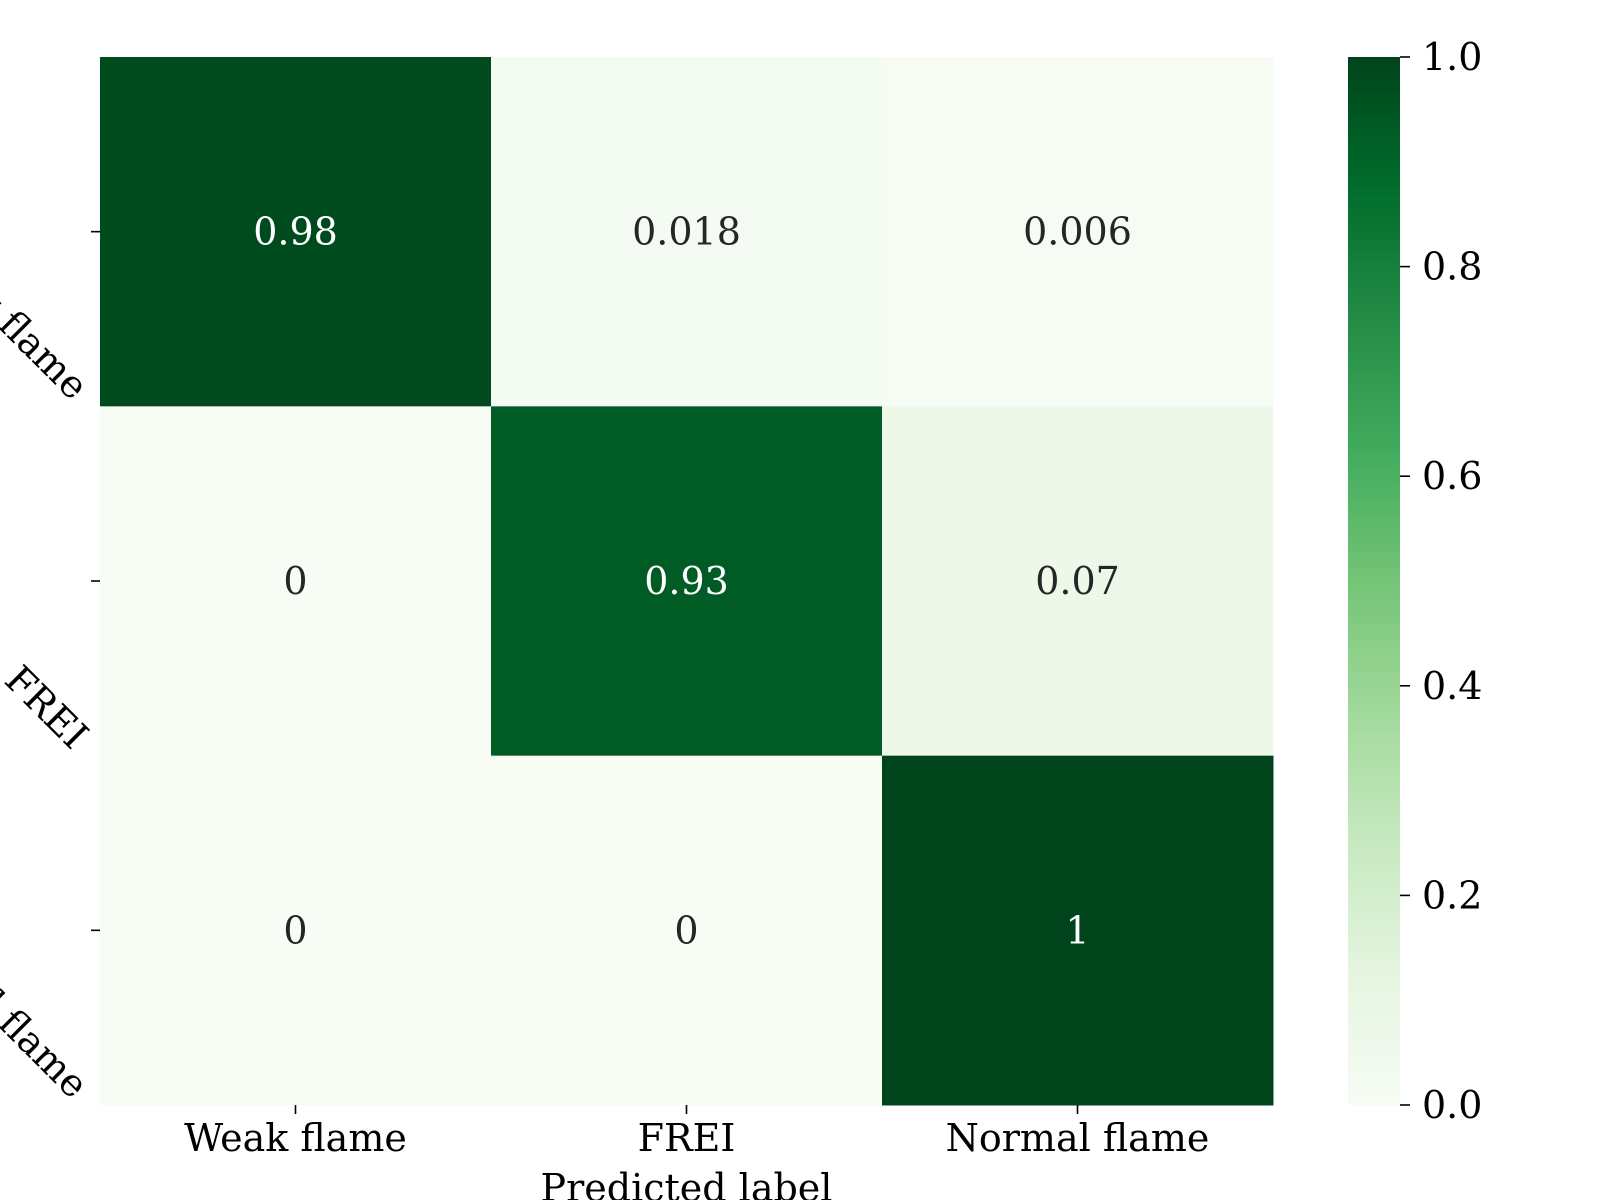 The image size is (1600, 1200). Describe the element at coordinates (1078, 1138) in the screenshot. I see `x-tick-label-2: Normal flame` at that location.